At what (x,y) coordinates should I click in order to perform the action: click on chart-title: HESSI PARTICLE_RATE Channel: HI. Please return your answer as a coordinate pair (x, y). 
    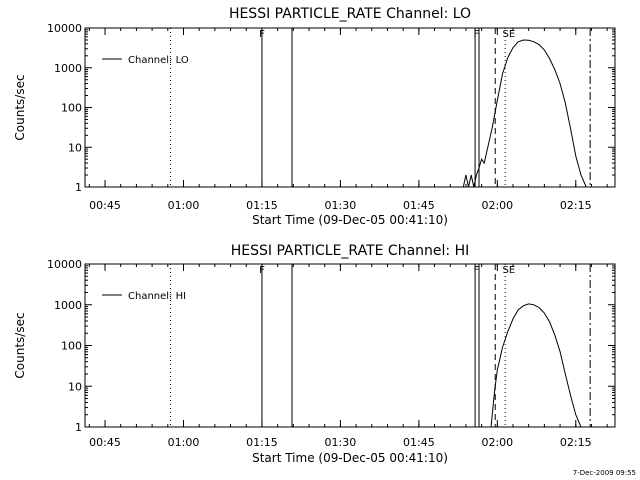
    Looking at the image, I should click on (350, 251).